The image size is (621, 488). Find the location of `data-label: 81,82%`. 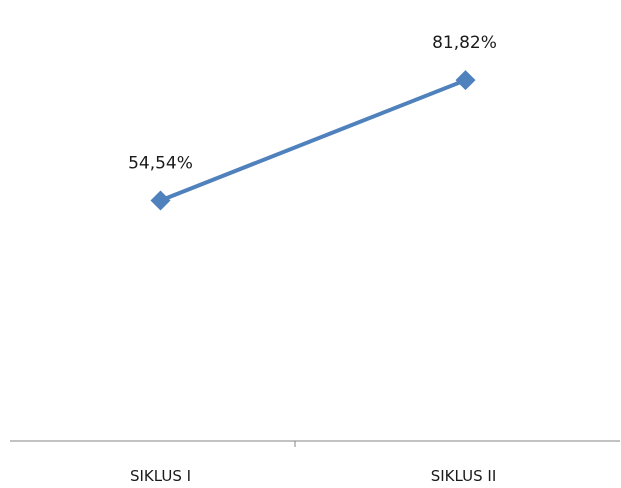

data-label: 81,82% is located at coordinates (464, 43).